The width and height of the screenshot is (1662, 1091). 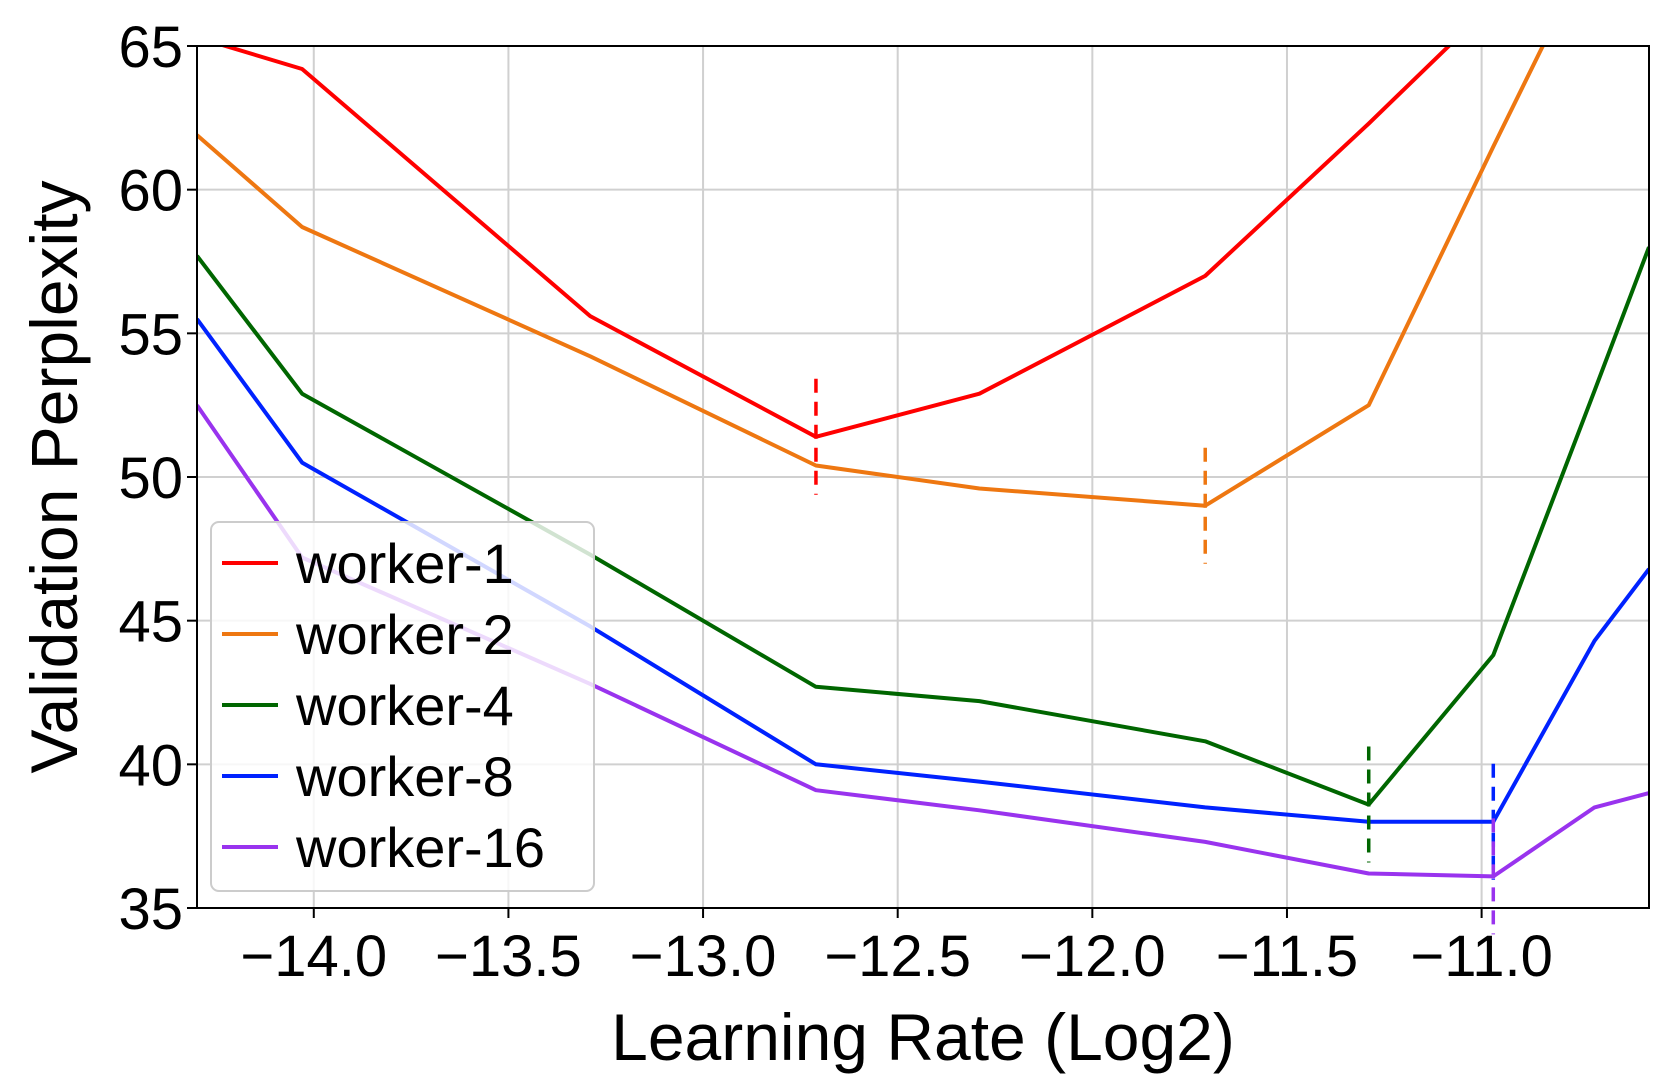 What do you see at coordinates (150, 909) in the screenshot?
I see `y-tick-label: 35` at bounding box center [150, 909].